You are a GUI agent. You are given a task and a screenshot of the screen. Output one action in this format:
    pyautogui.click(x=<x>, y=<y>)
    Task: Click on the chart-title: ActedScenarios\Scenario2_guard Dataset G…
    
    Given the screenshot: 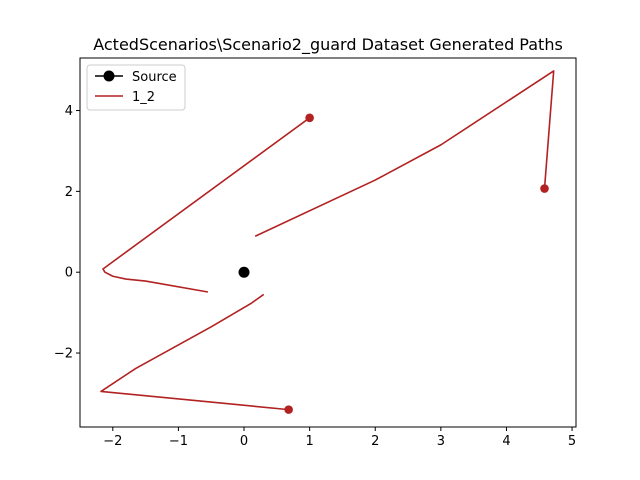 What is the action you would take?
    pyautogui.click(x=328, y=45)
    